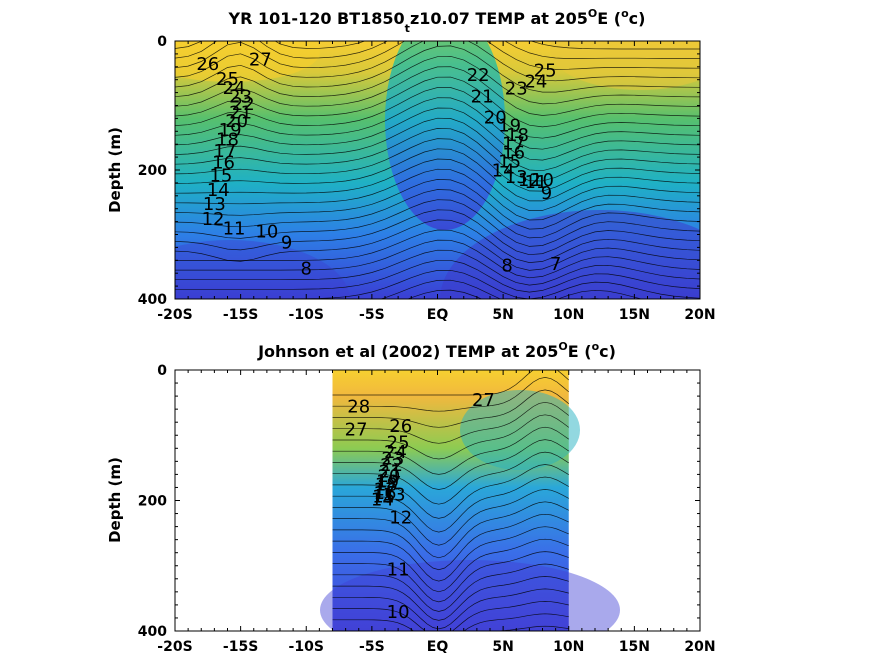 The image size is (875, 656). Describe the element at coordinates (398, 612) in the screenshot. I see `contour-label: 10` at that location.